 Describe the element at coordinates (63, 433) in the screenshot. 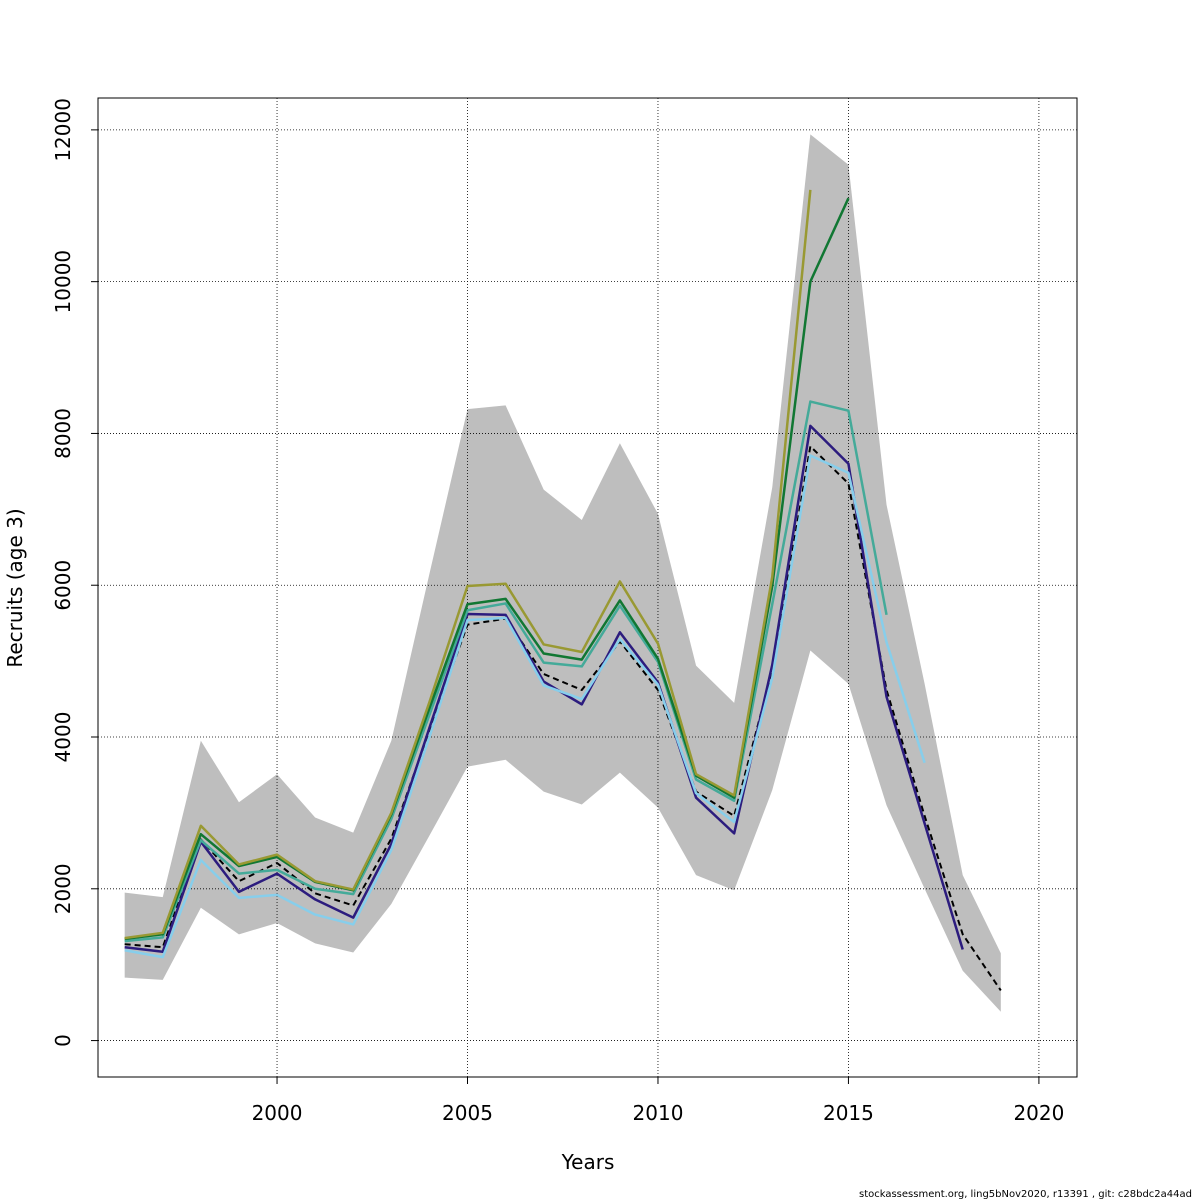

I see `y-tick-label: 8000` at that location.